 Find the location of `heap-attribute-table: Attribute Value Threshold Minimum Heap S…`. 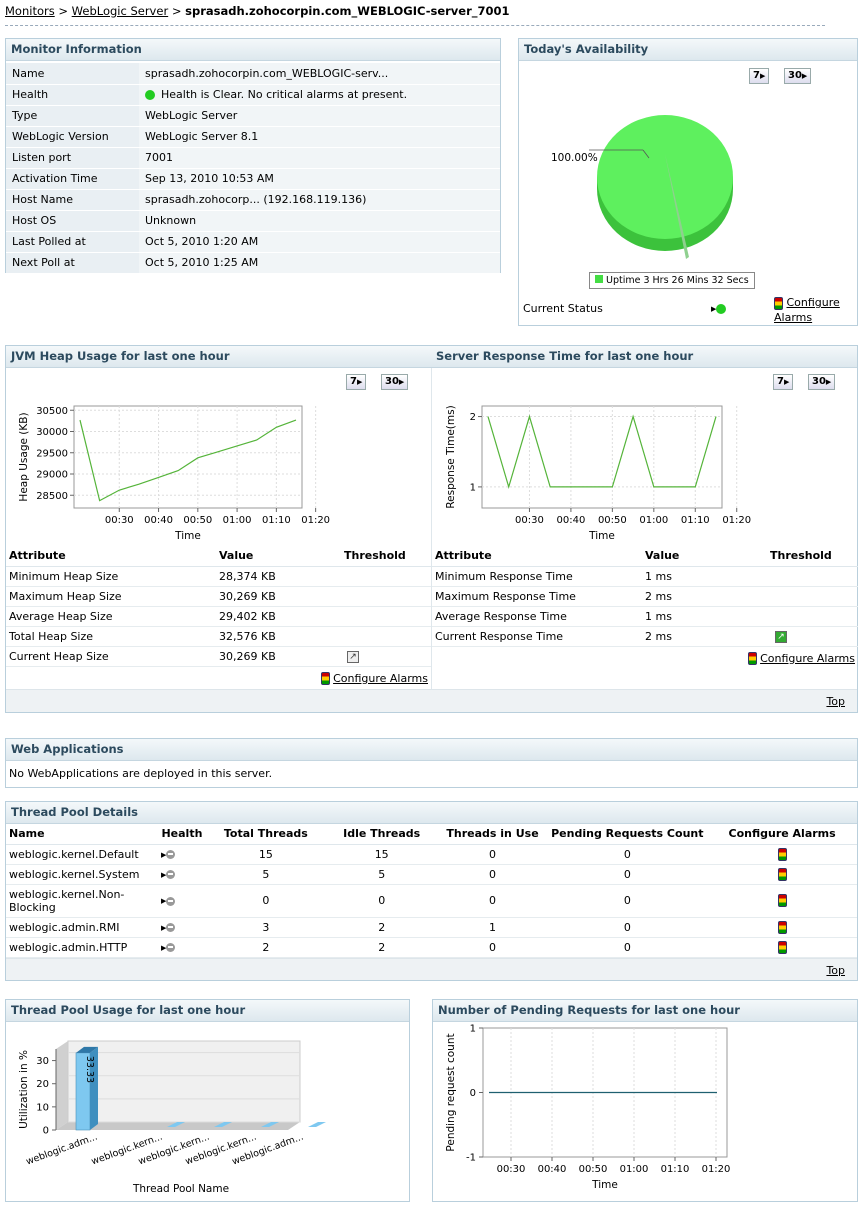

heap-attribute-table: Attribute Value Threshold Minimum Heap S… is located at coordinates (218, 606).